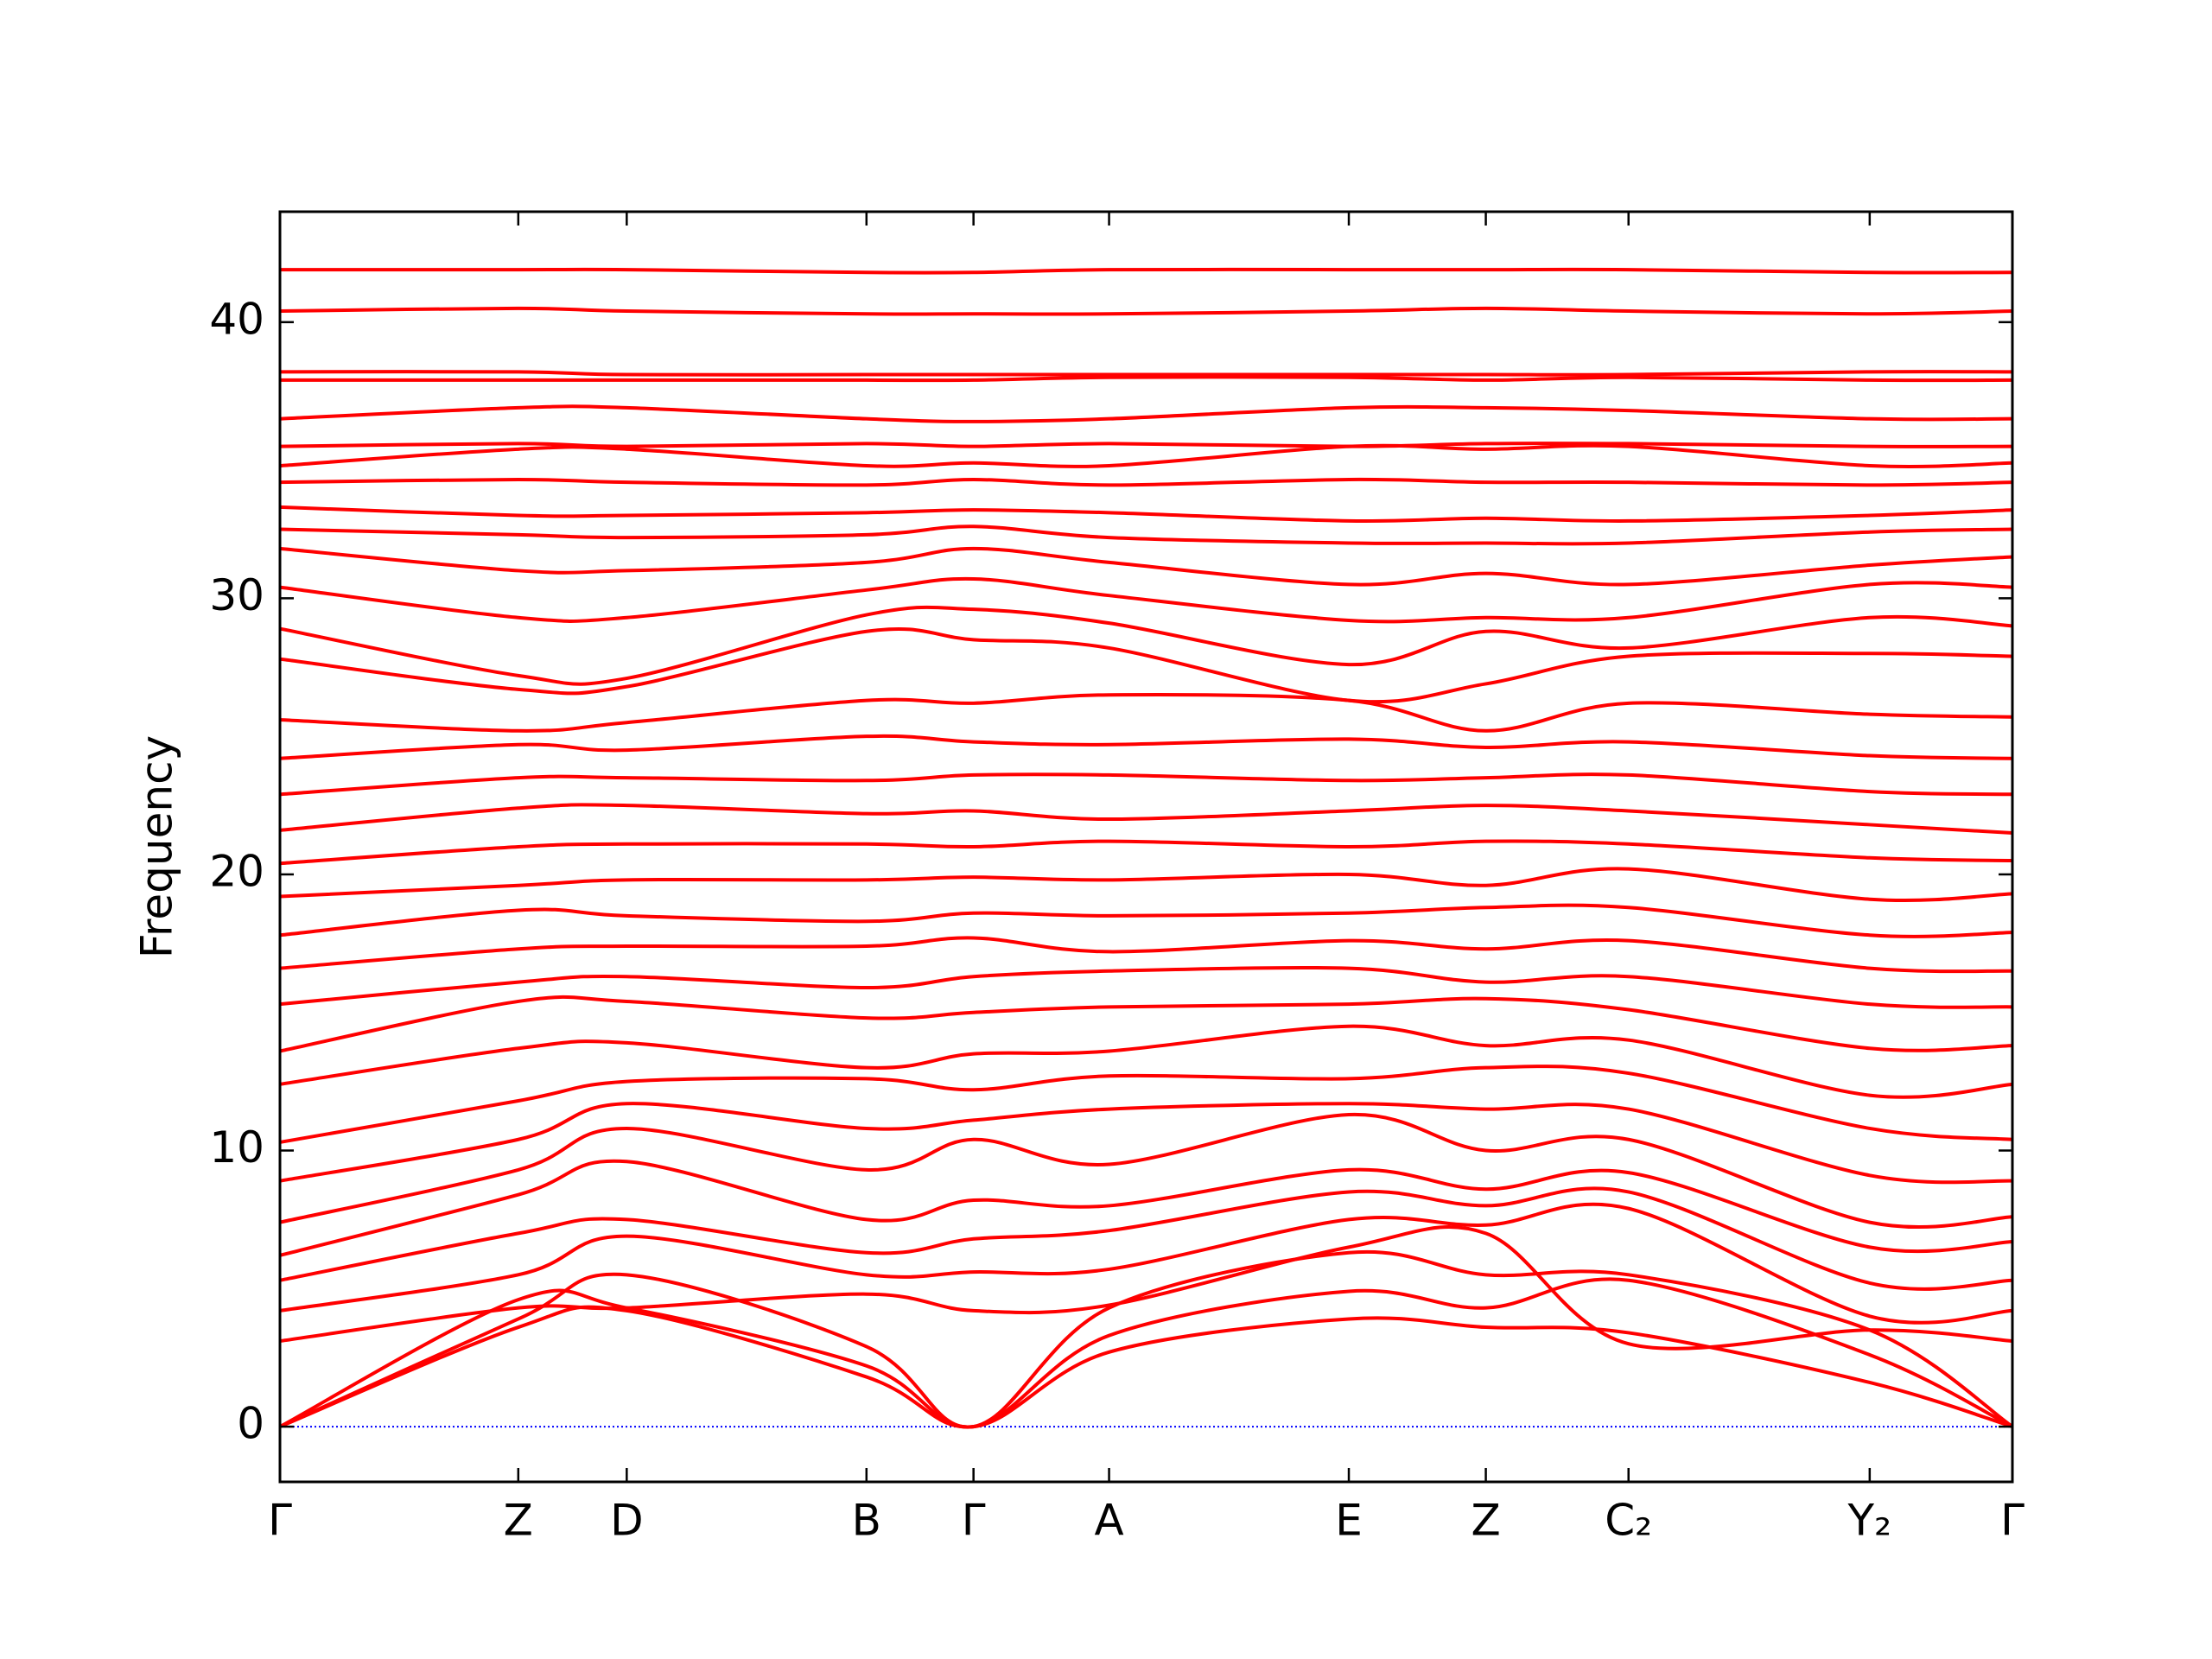 This screenshot has height=1659, width=2212. What do you see at coordinates (236, 1147) in the screenshot?
I see `y-tick-label: 10` at bounding box center [236, 1147].